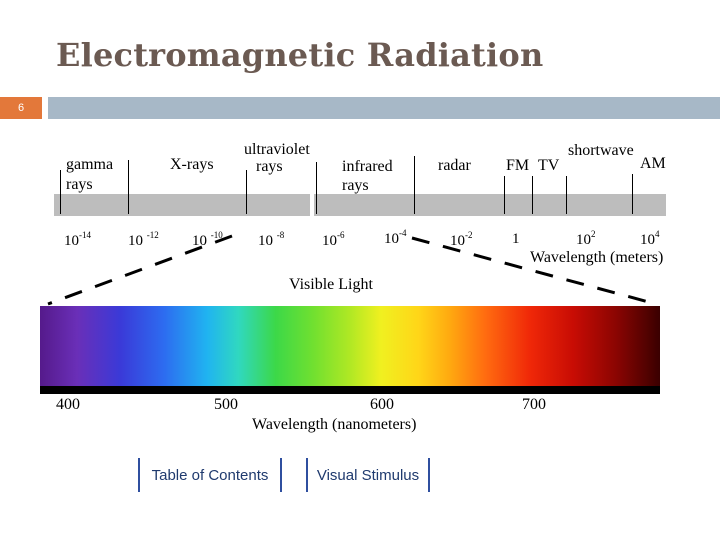  Describe the element at coordinates (367, 166) in the screenshot. I see `infrared-label-line1: infrared` at that location.